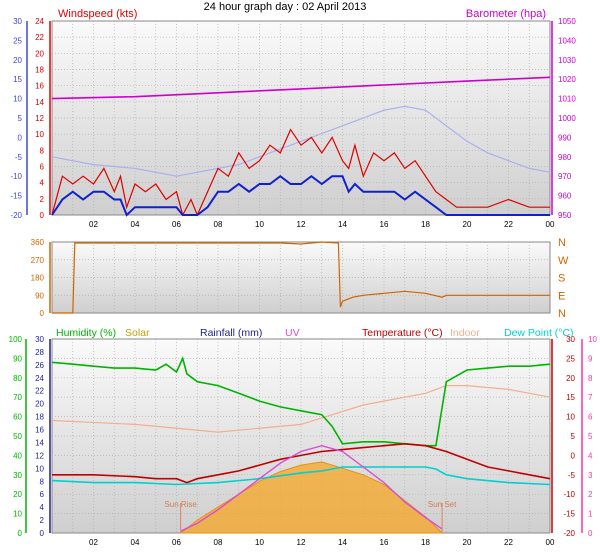 This screenshot has height=560, width=600. What do you see at coordinates (567, 60) in the screenshot?
I see `barometer-y-tick-label: 1030` at bounding box center [567, 60].